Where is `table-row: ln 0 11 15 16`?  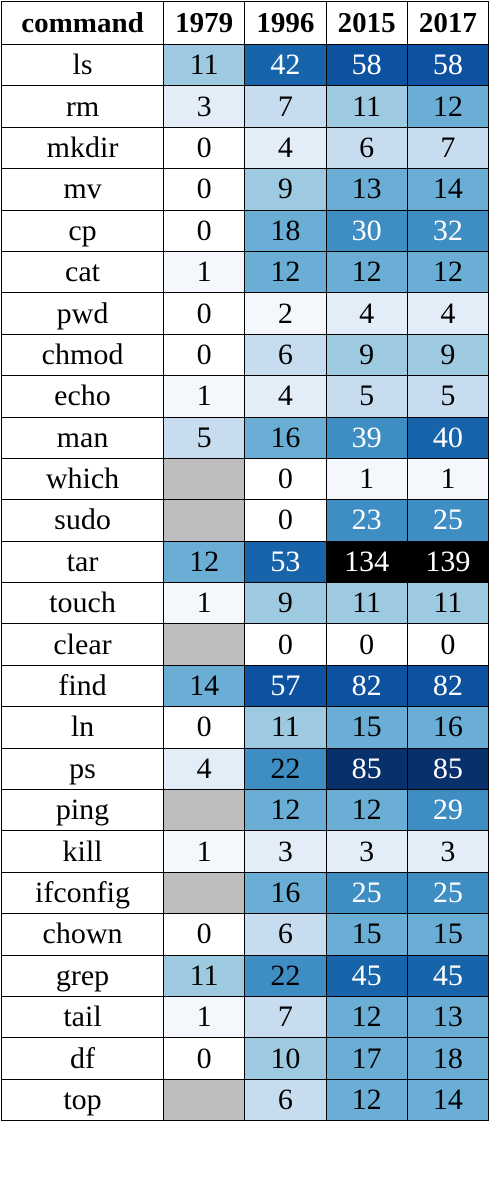
table-row: ln 0 11 15 16 is located at coordinates (245, 727).